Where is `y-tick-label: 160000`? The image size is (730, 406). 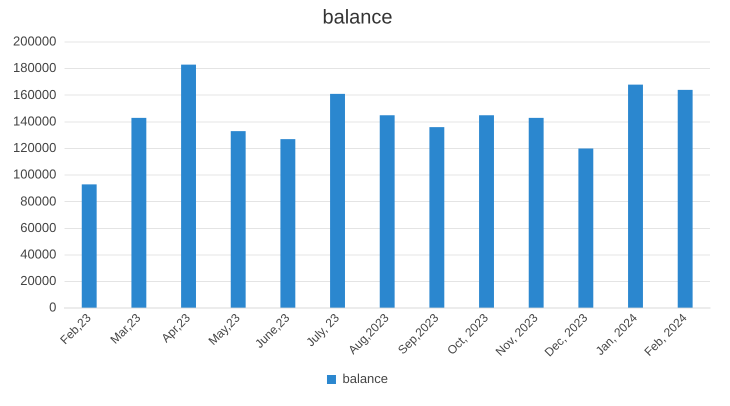 y-tick-label: 160000 is located at coordinates (34, 94).